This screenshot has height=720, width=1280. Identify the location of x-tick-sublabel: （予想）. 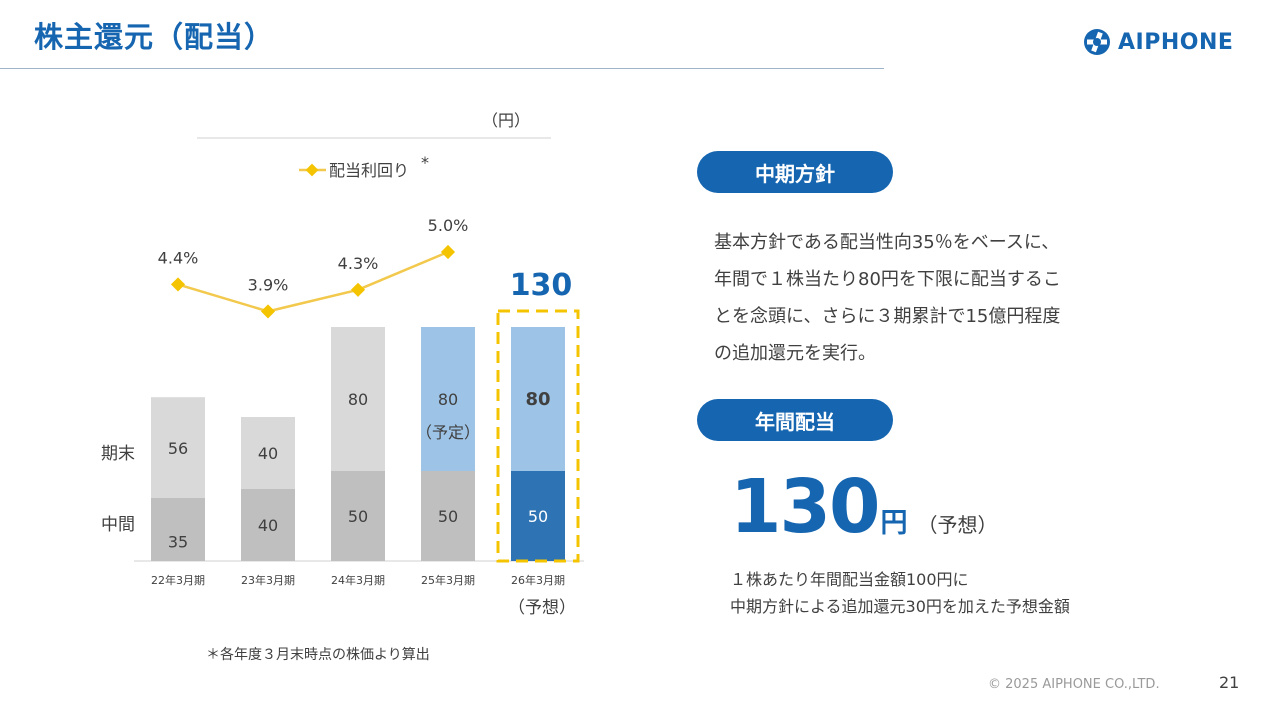
(542, 608).